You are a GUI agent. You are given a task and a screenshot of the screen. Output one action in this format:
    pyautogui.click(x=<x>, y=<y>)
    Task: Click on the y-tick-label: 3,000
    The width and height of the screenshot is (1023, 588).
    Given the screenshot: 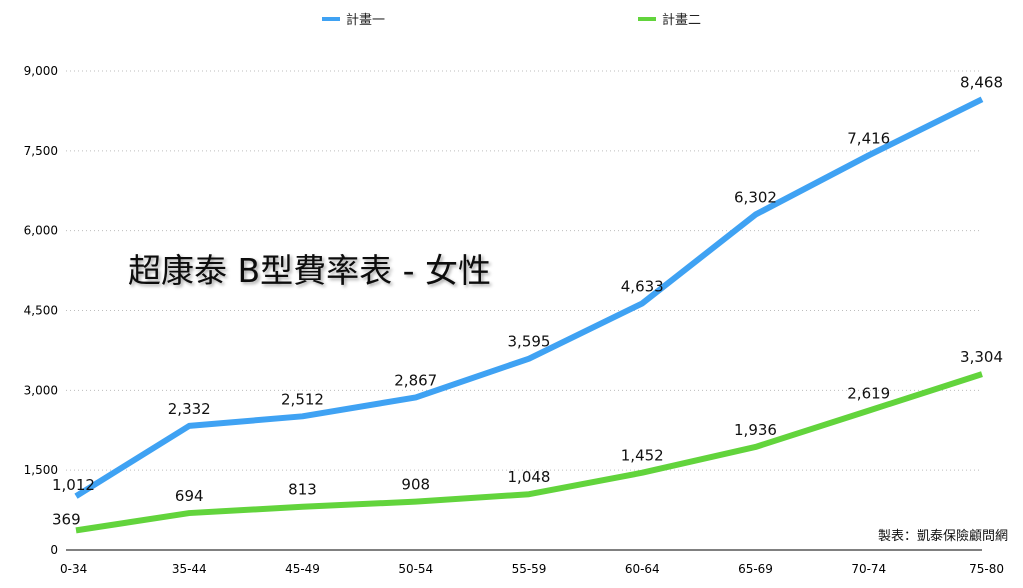 What is the action you would take?
    pyautogui.click(x=41, y=390)
    